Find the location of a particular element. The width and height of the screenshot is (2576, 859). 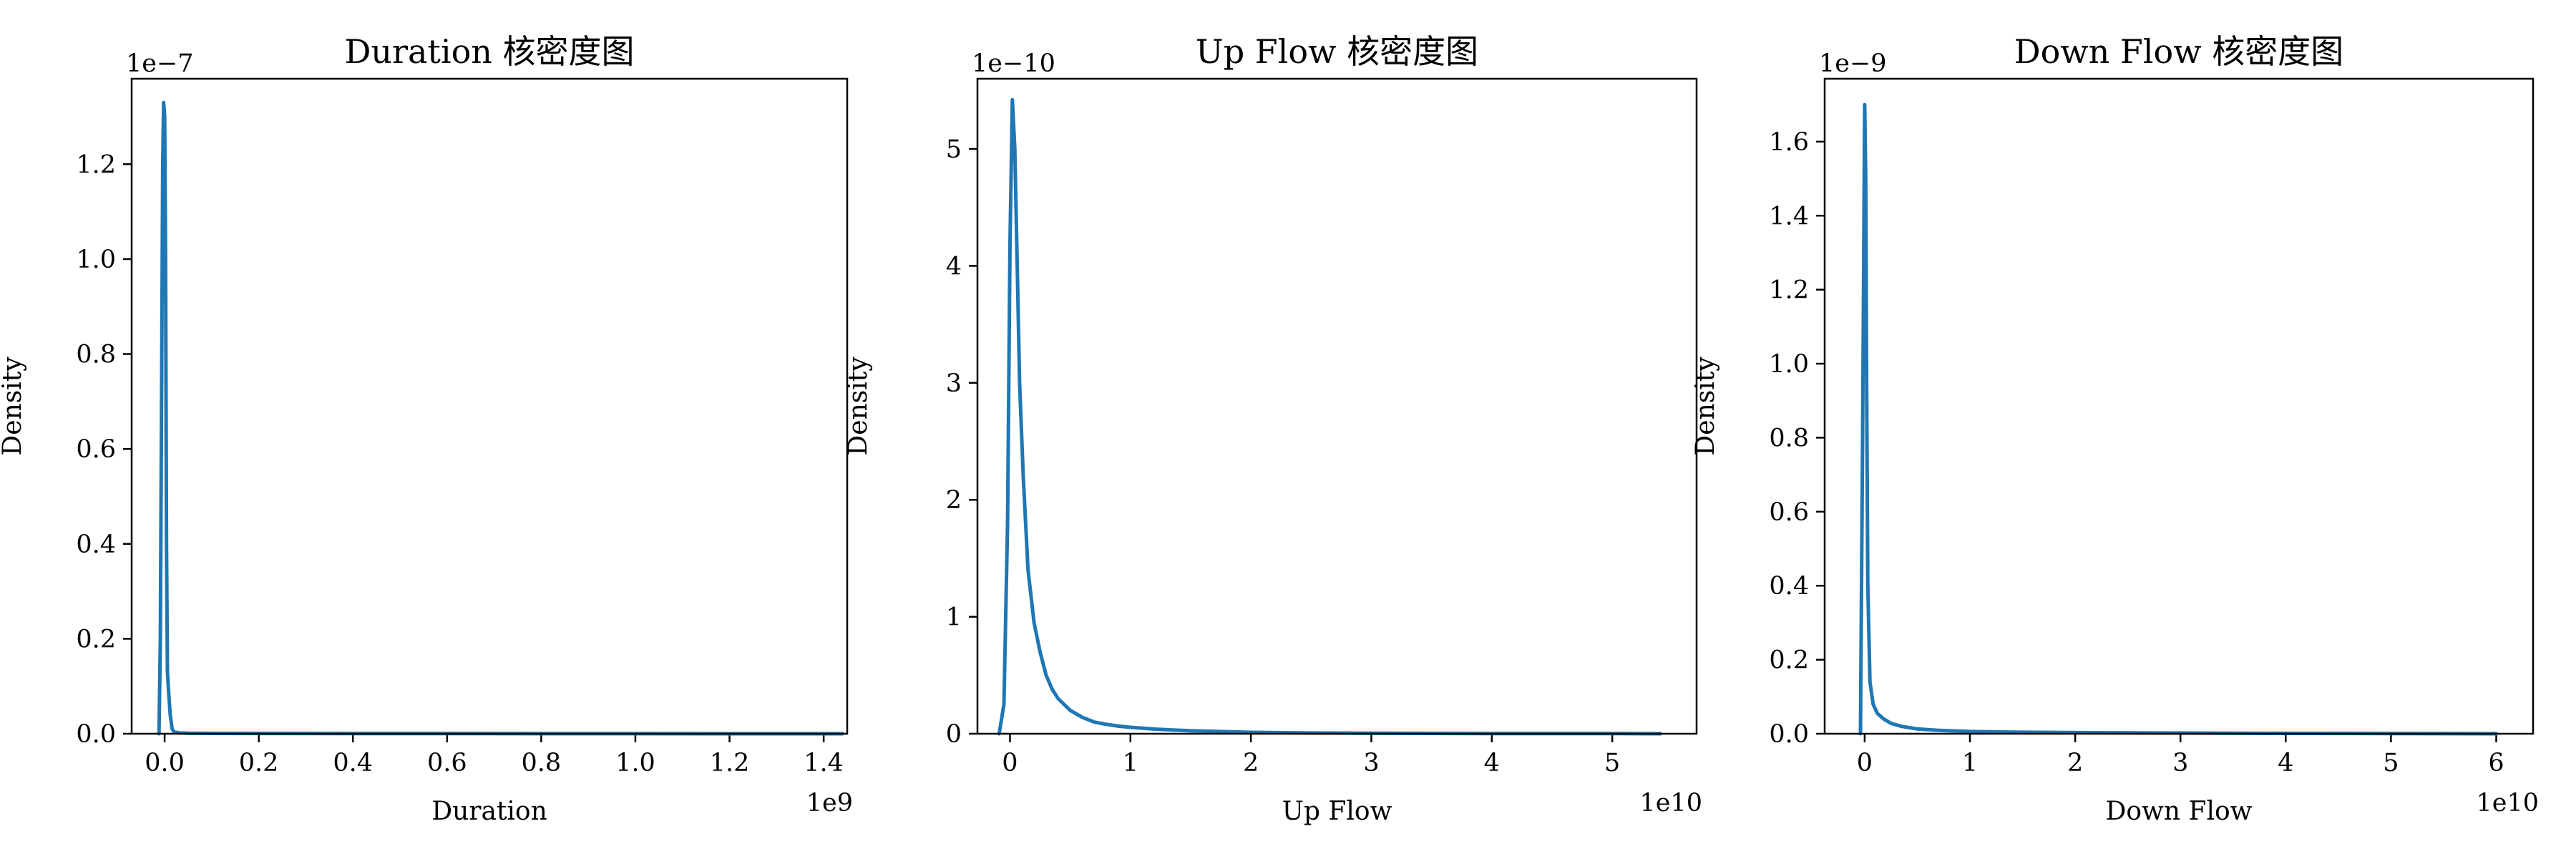

y-offset-label: 1e−7 is located at coordinates (160, 63).